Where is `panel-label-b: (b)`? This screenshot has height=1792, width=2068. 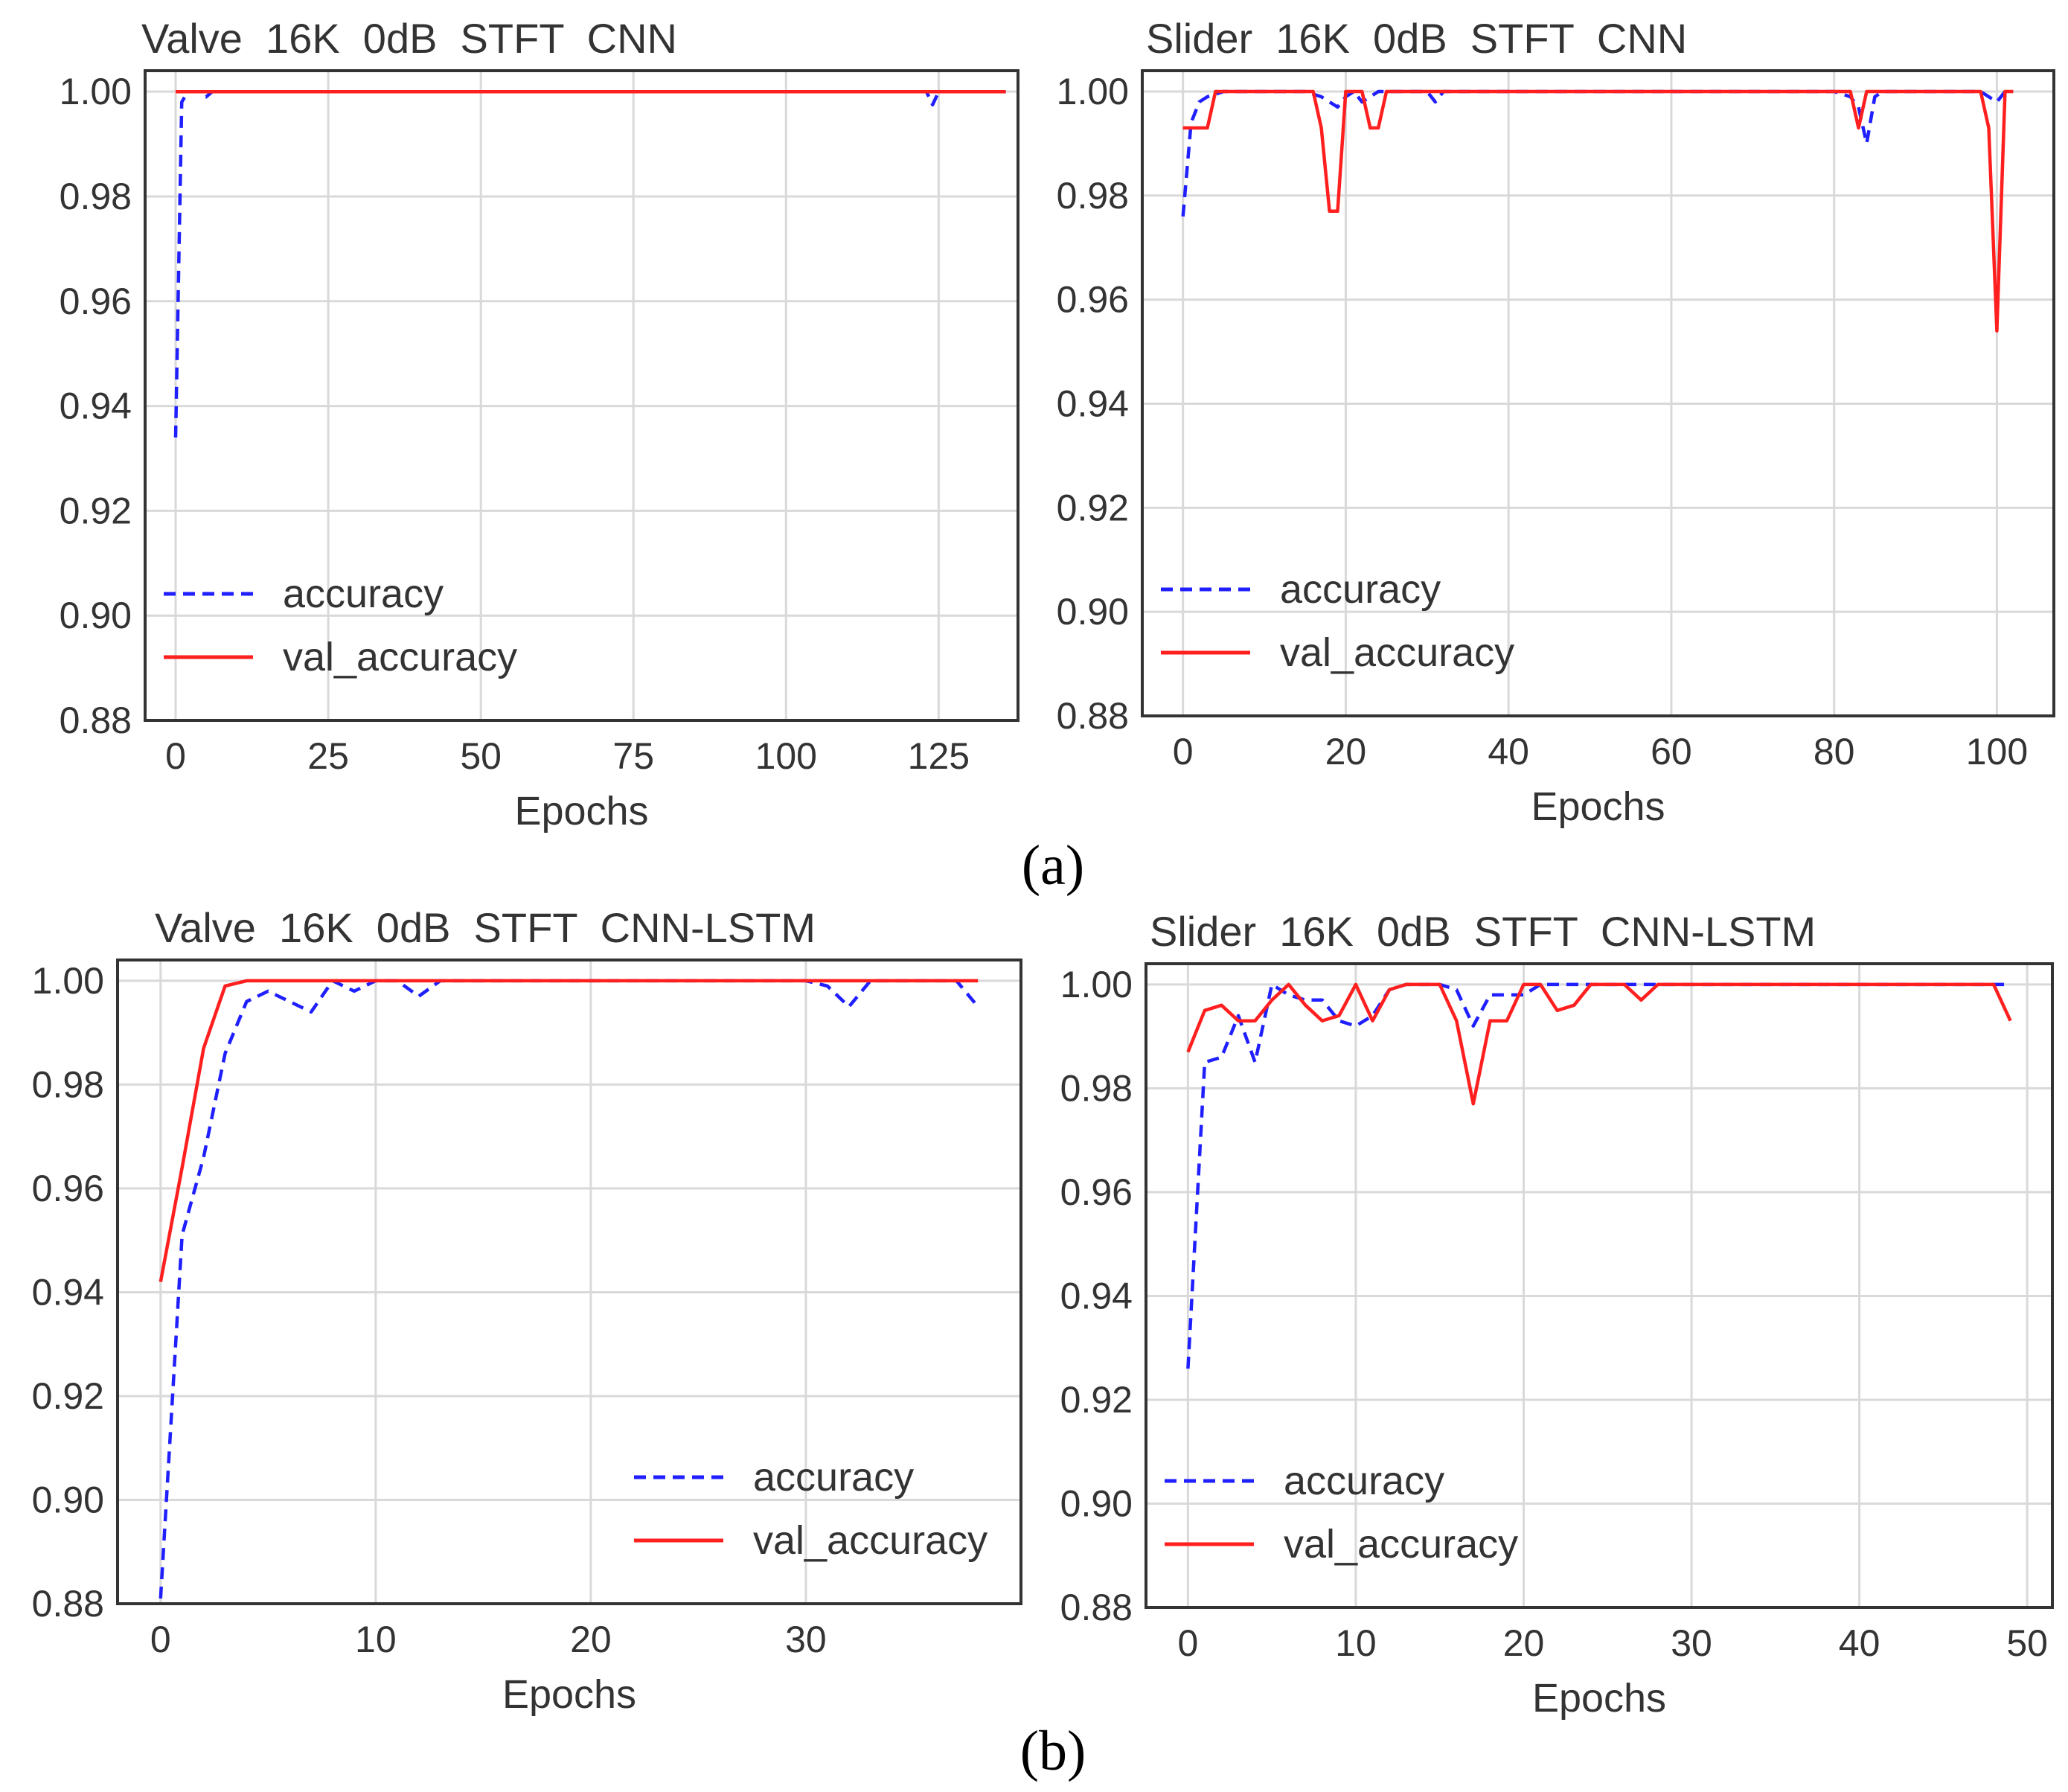
panel-label-b: (b) is located at coordinates (1052, 1751).